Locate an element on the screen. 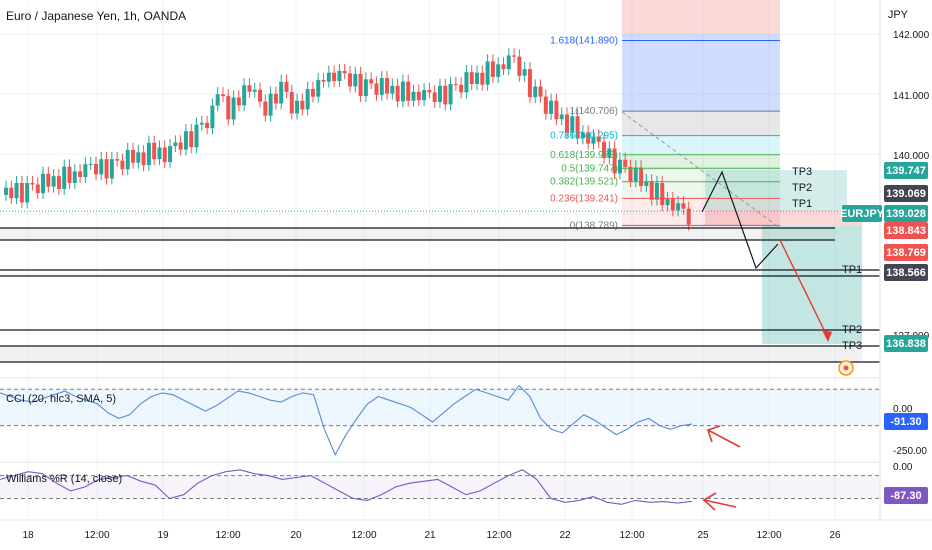  event-marker-dot is located at coordinates (846, 368).